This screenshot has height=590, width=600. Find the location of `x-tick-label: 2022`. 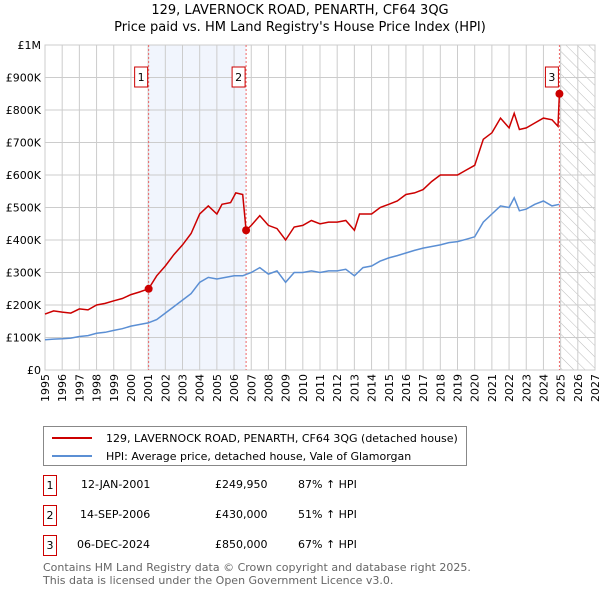

x-tick-label: 2022 is located at coordinates (509, 388).